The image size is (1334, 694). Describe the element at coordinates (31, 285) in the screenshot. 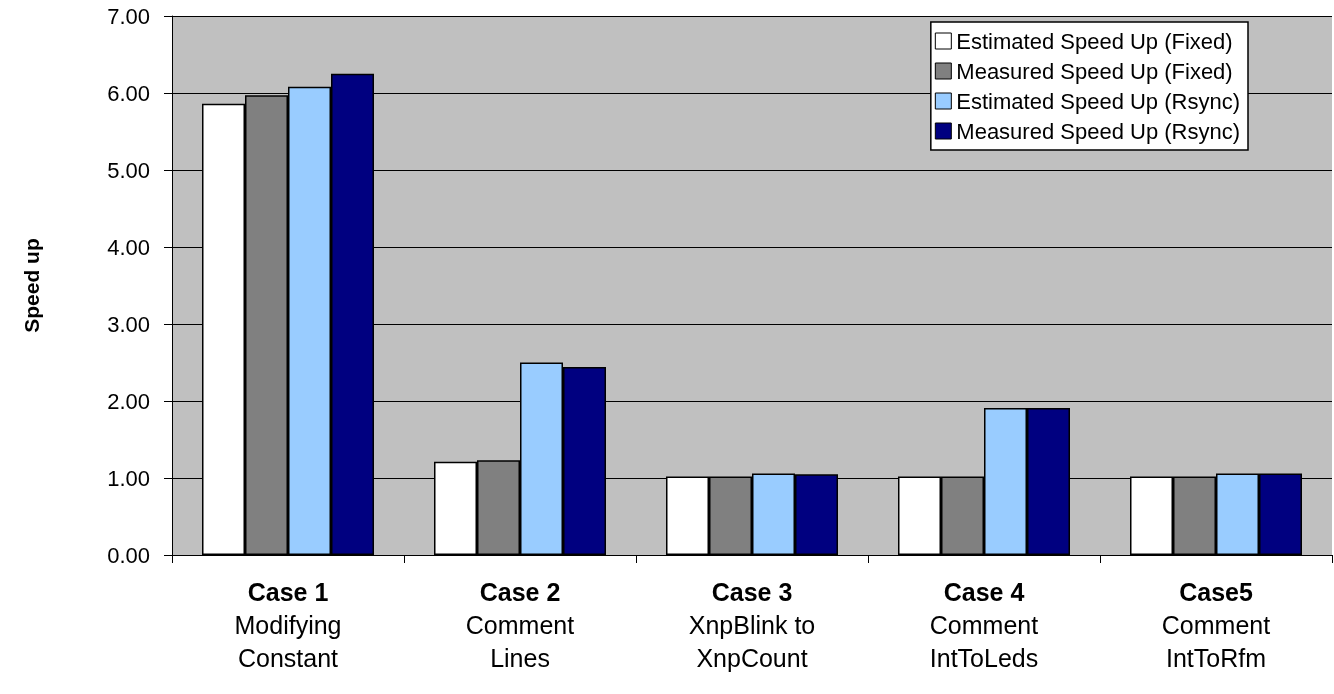

I see `y-axis-title: Speed up` at that location.